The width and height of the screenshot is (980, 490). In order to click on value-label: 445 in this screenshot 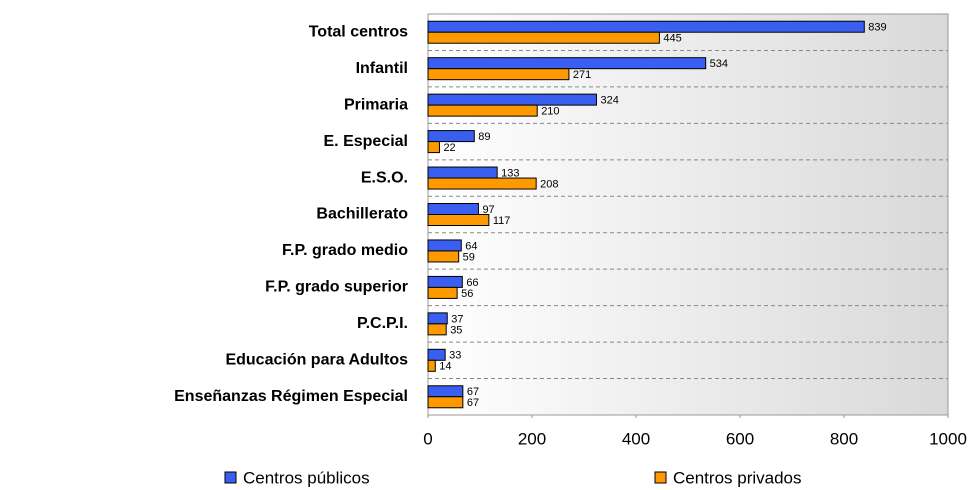, I will do `click(672, 39)`.